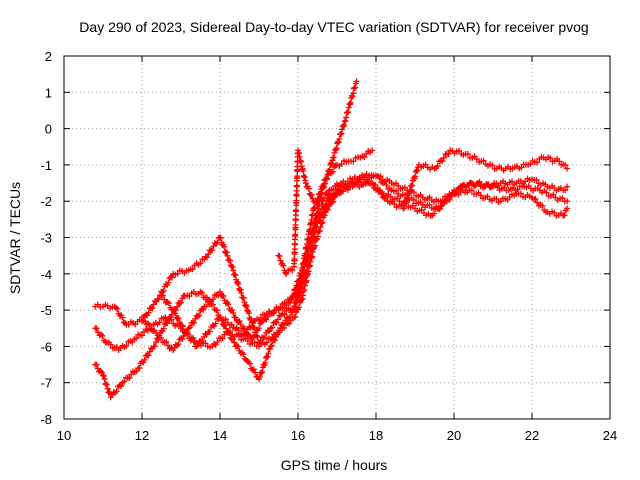  Describe the element at coordinates (48, 129) in the screenshot. I see `y-tick-label: 0` at that location.